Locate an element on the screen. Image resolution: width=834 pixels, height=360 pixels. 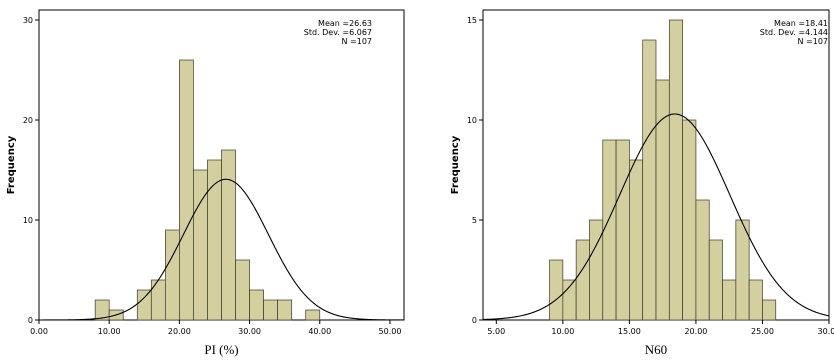
x-tick-label: 15.00 is located at coordinates (629, 331).